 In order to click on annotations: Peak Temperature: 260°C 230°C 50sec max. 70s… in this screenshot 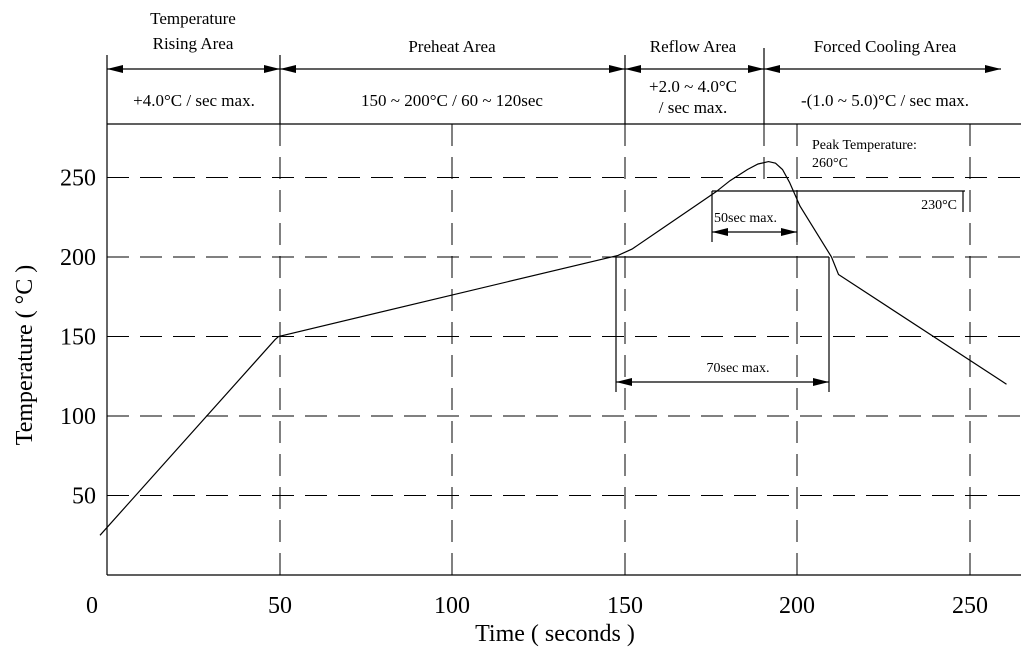, I will do `click(790, 265)`.